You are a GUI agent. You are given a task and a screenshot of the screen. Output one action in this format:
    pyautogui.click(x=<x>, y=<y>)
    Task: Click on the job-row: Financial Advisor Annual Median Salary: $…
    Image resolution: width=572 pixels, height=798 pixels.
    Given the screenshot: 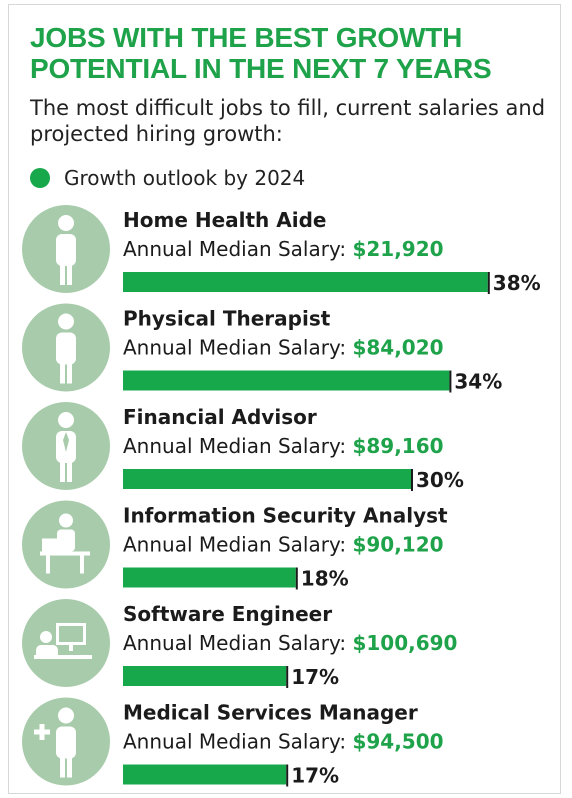 What is the action you would take?
    pyautogui.click(x=243, y=447)
    